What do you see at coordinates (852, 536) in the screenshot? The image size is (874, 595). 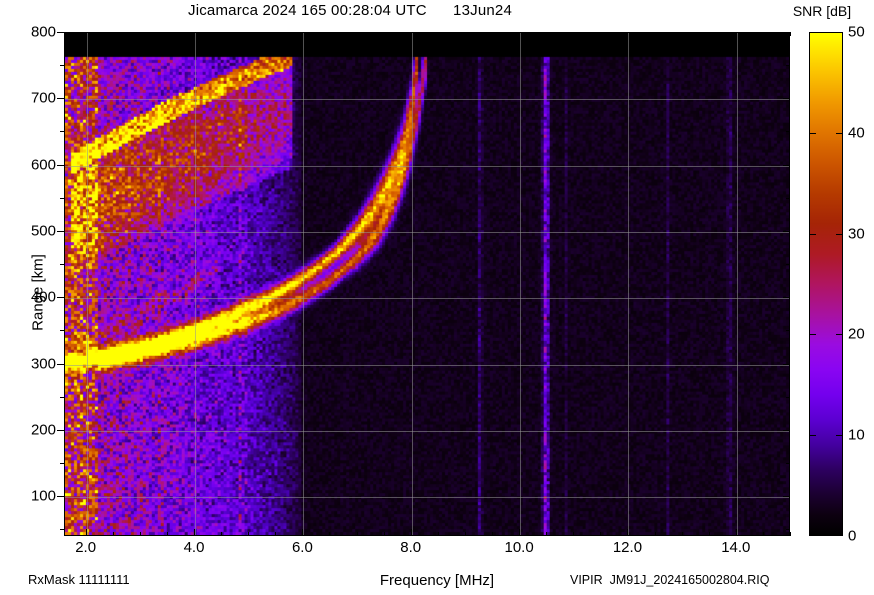 I see `colorbar-tick-label: 0` at bounding box center [852, 536].